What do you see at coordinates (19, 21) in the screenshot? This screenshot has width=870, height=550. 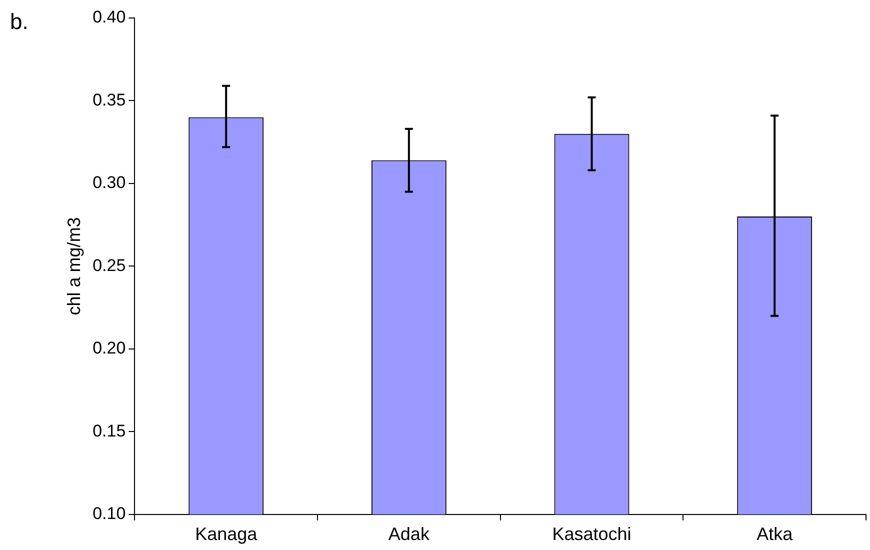 I see `text: b.` at bounding box center [19, 21].